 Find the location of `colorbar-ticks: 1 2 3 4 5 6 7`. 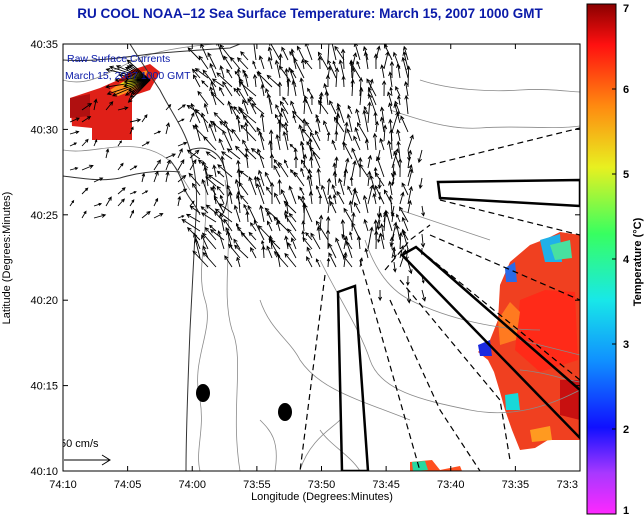

colorbar-ticks: 1 2 3 4 5 6 7 is located at coordinates (621, 260).